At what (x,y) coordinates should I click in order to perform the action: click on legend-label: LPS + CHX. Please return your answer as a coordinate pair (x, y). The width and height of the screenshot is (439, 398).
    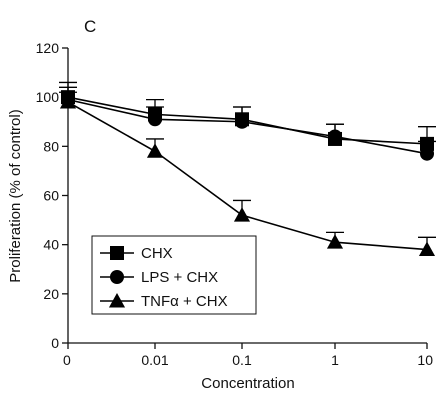
    Looking at the image, I should click on (179, 277).